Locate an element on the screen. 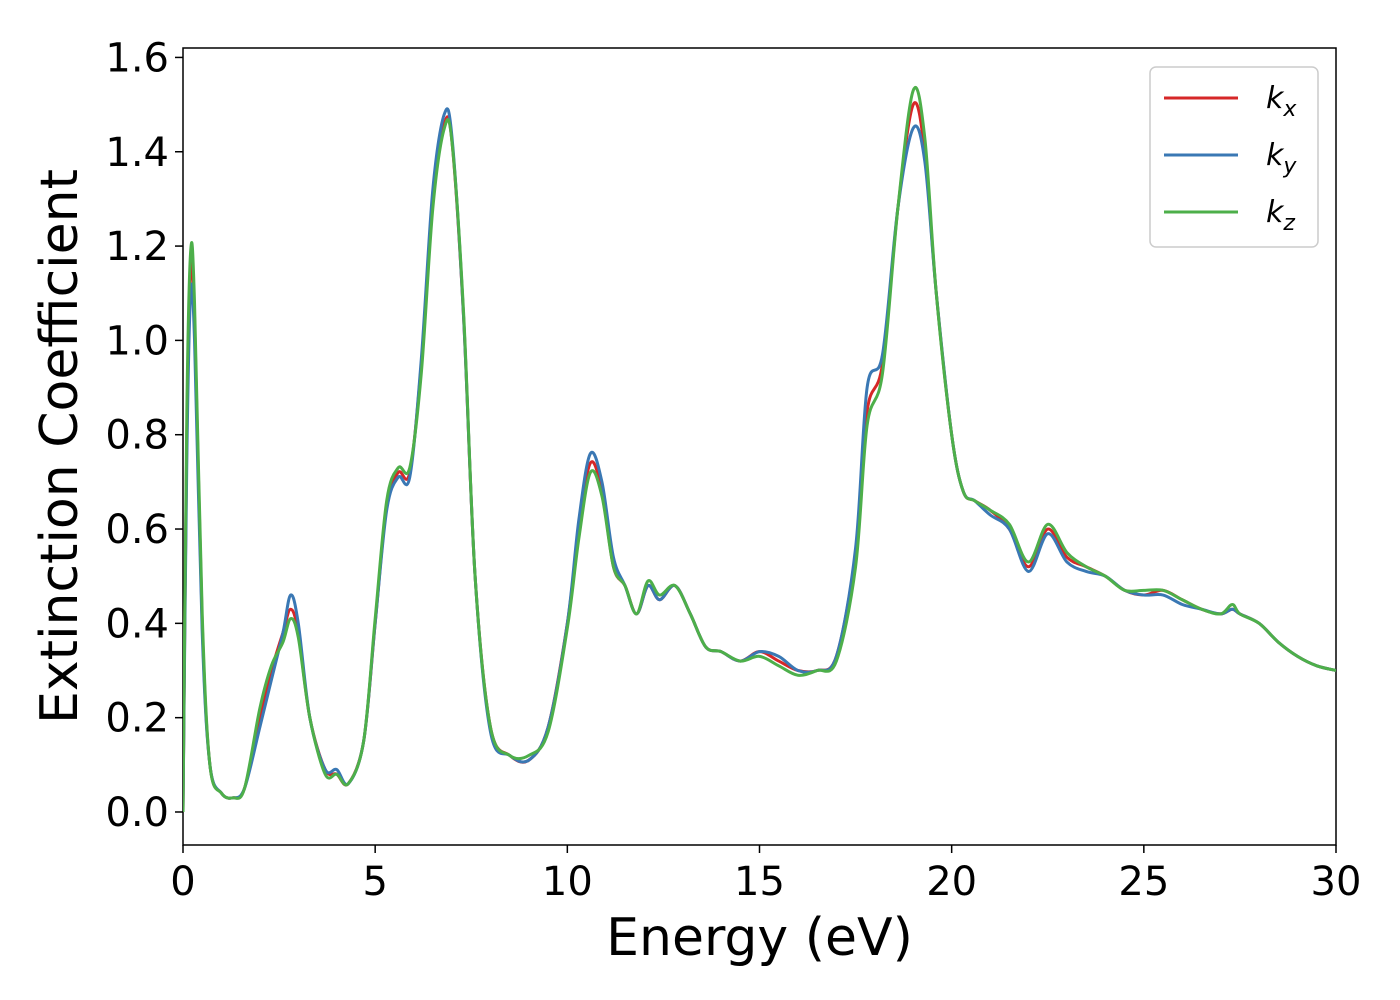 The width and height of the screenshot is (1400, 1000). y-tick-label: 0.0 is located at coordinates (137, 813).